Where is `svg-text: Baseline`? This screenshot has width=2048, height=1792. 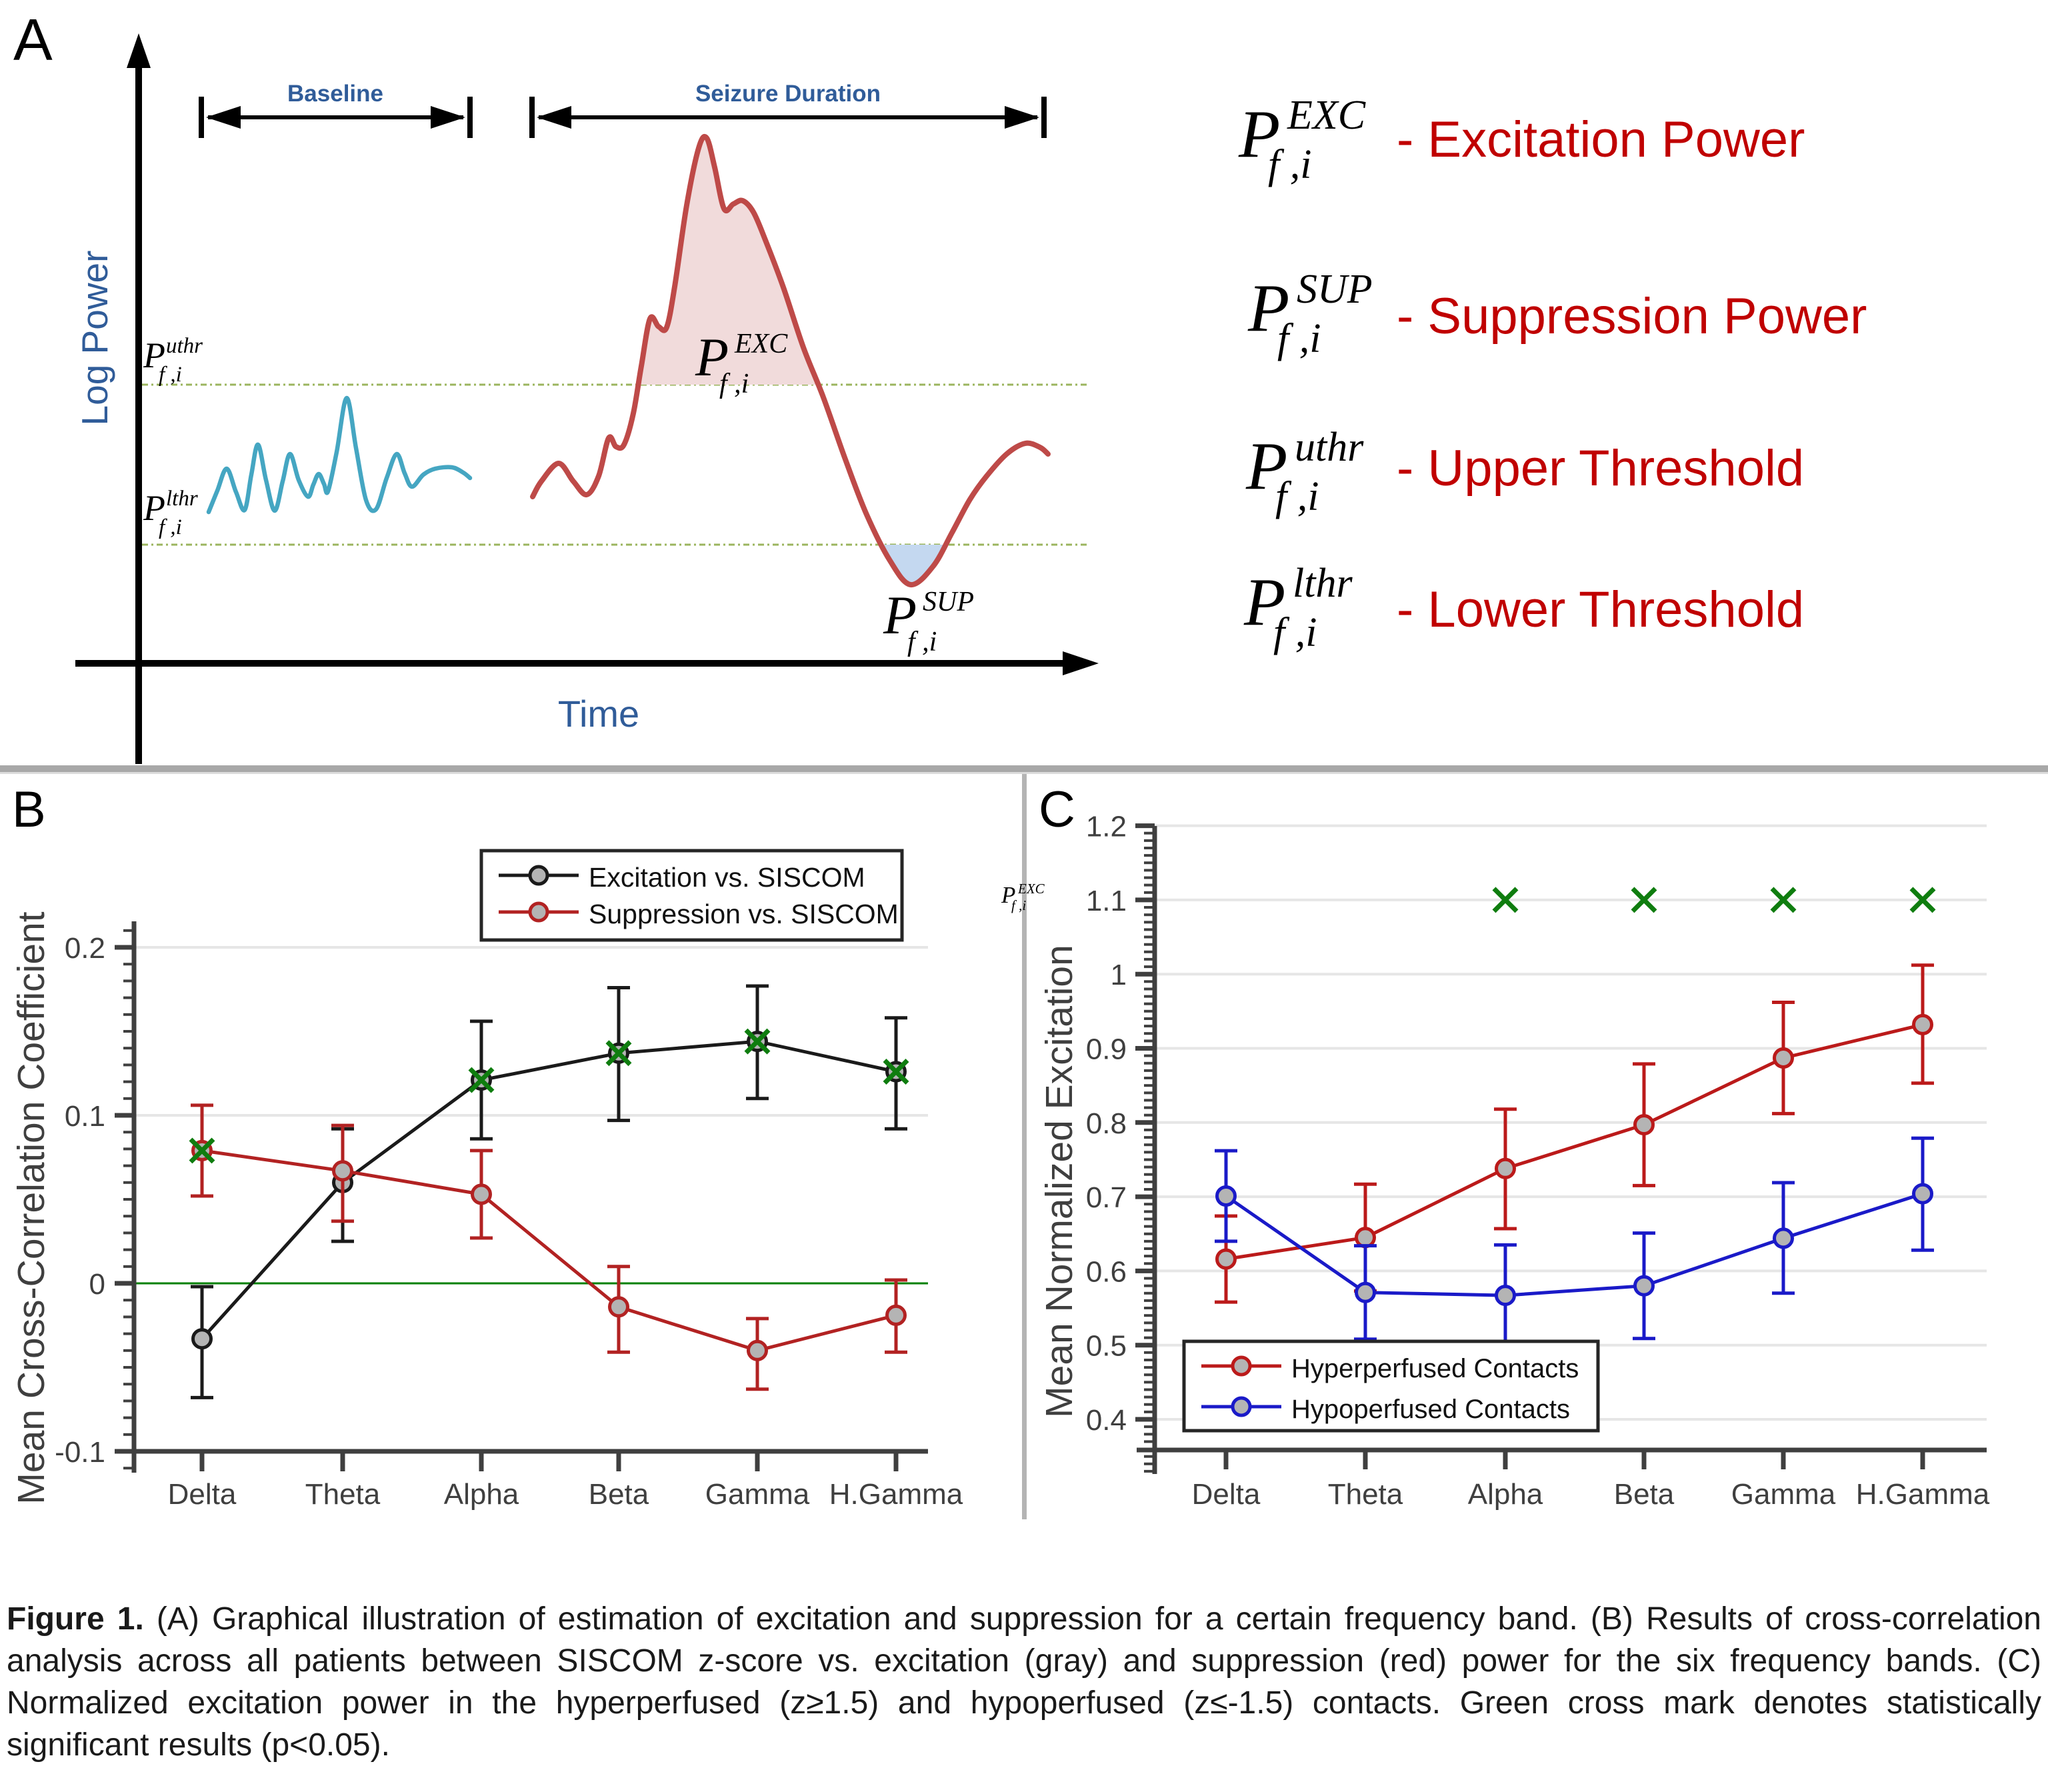
svg-text: Baseline is located at coordinates (335, 94).